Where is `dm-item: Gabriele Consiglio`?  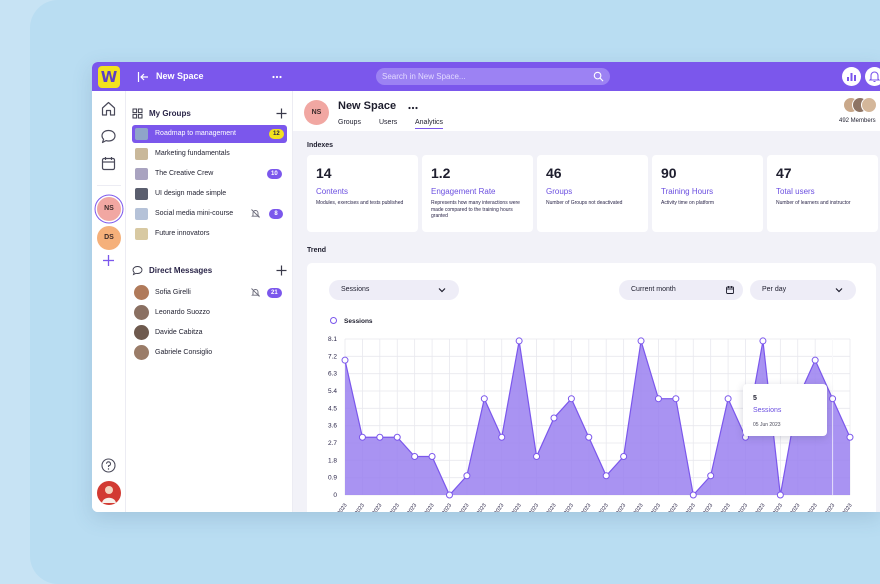
dm-item: Gabriele Consiglio is located at coordinates (209, 353).